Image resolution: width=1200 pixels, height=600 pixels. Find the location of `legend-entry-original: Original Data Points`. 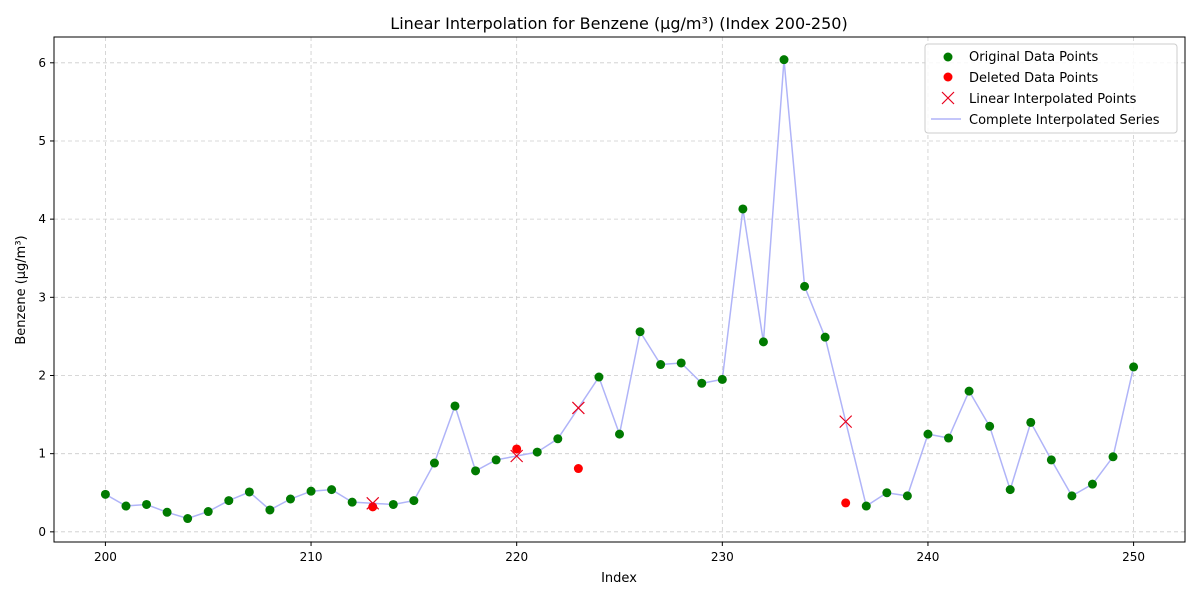

legend-entry-original: Original Data Points is located at coordinates (1020, 57).